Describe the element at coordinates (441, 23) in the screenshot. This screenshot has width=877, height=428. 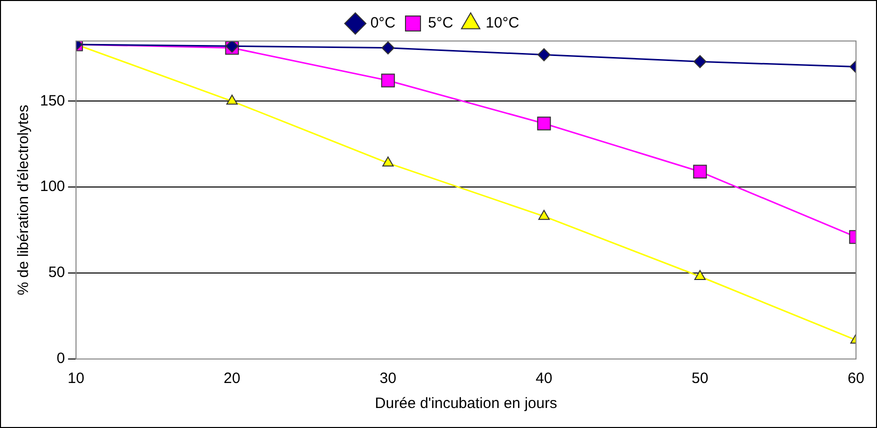
I see `legend-label: 5°C` at that location.